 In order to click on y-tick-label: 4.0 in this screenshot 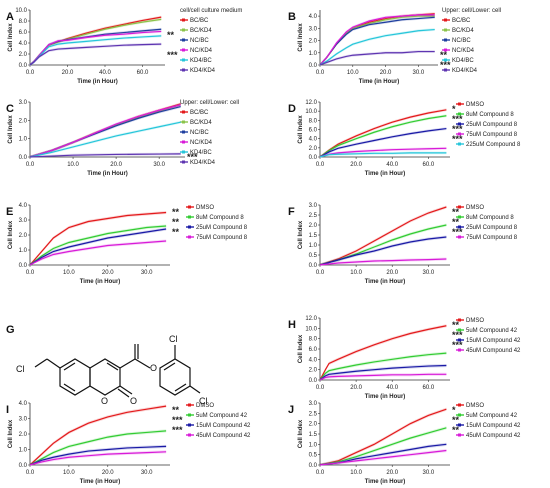, I will do `click(313, 17)`.